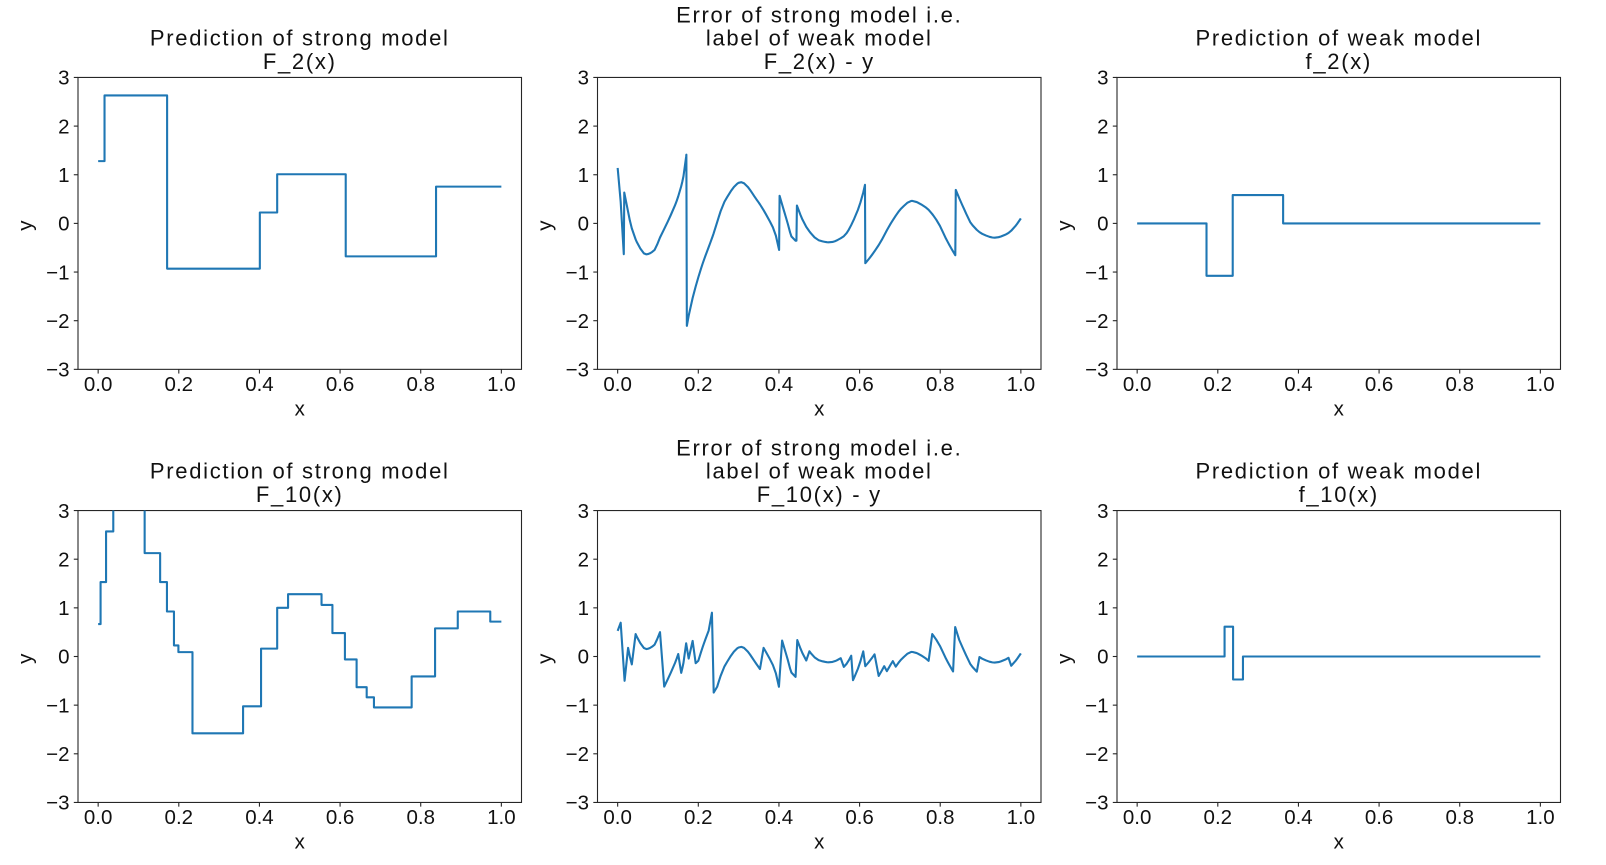 This screenshot has width=1606, height=865. What do you see at coordinates (819, 61) in the screenshot?
I see `svg-text: F_2(x) - y` at bounding box center [819, 61].